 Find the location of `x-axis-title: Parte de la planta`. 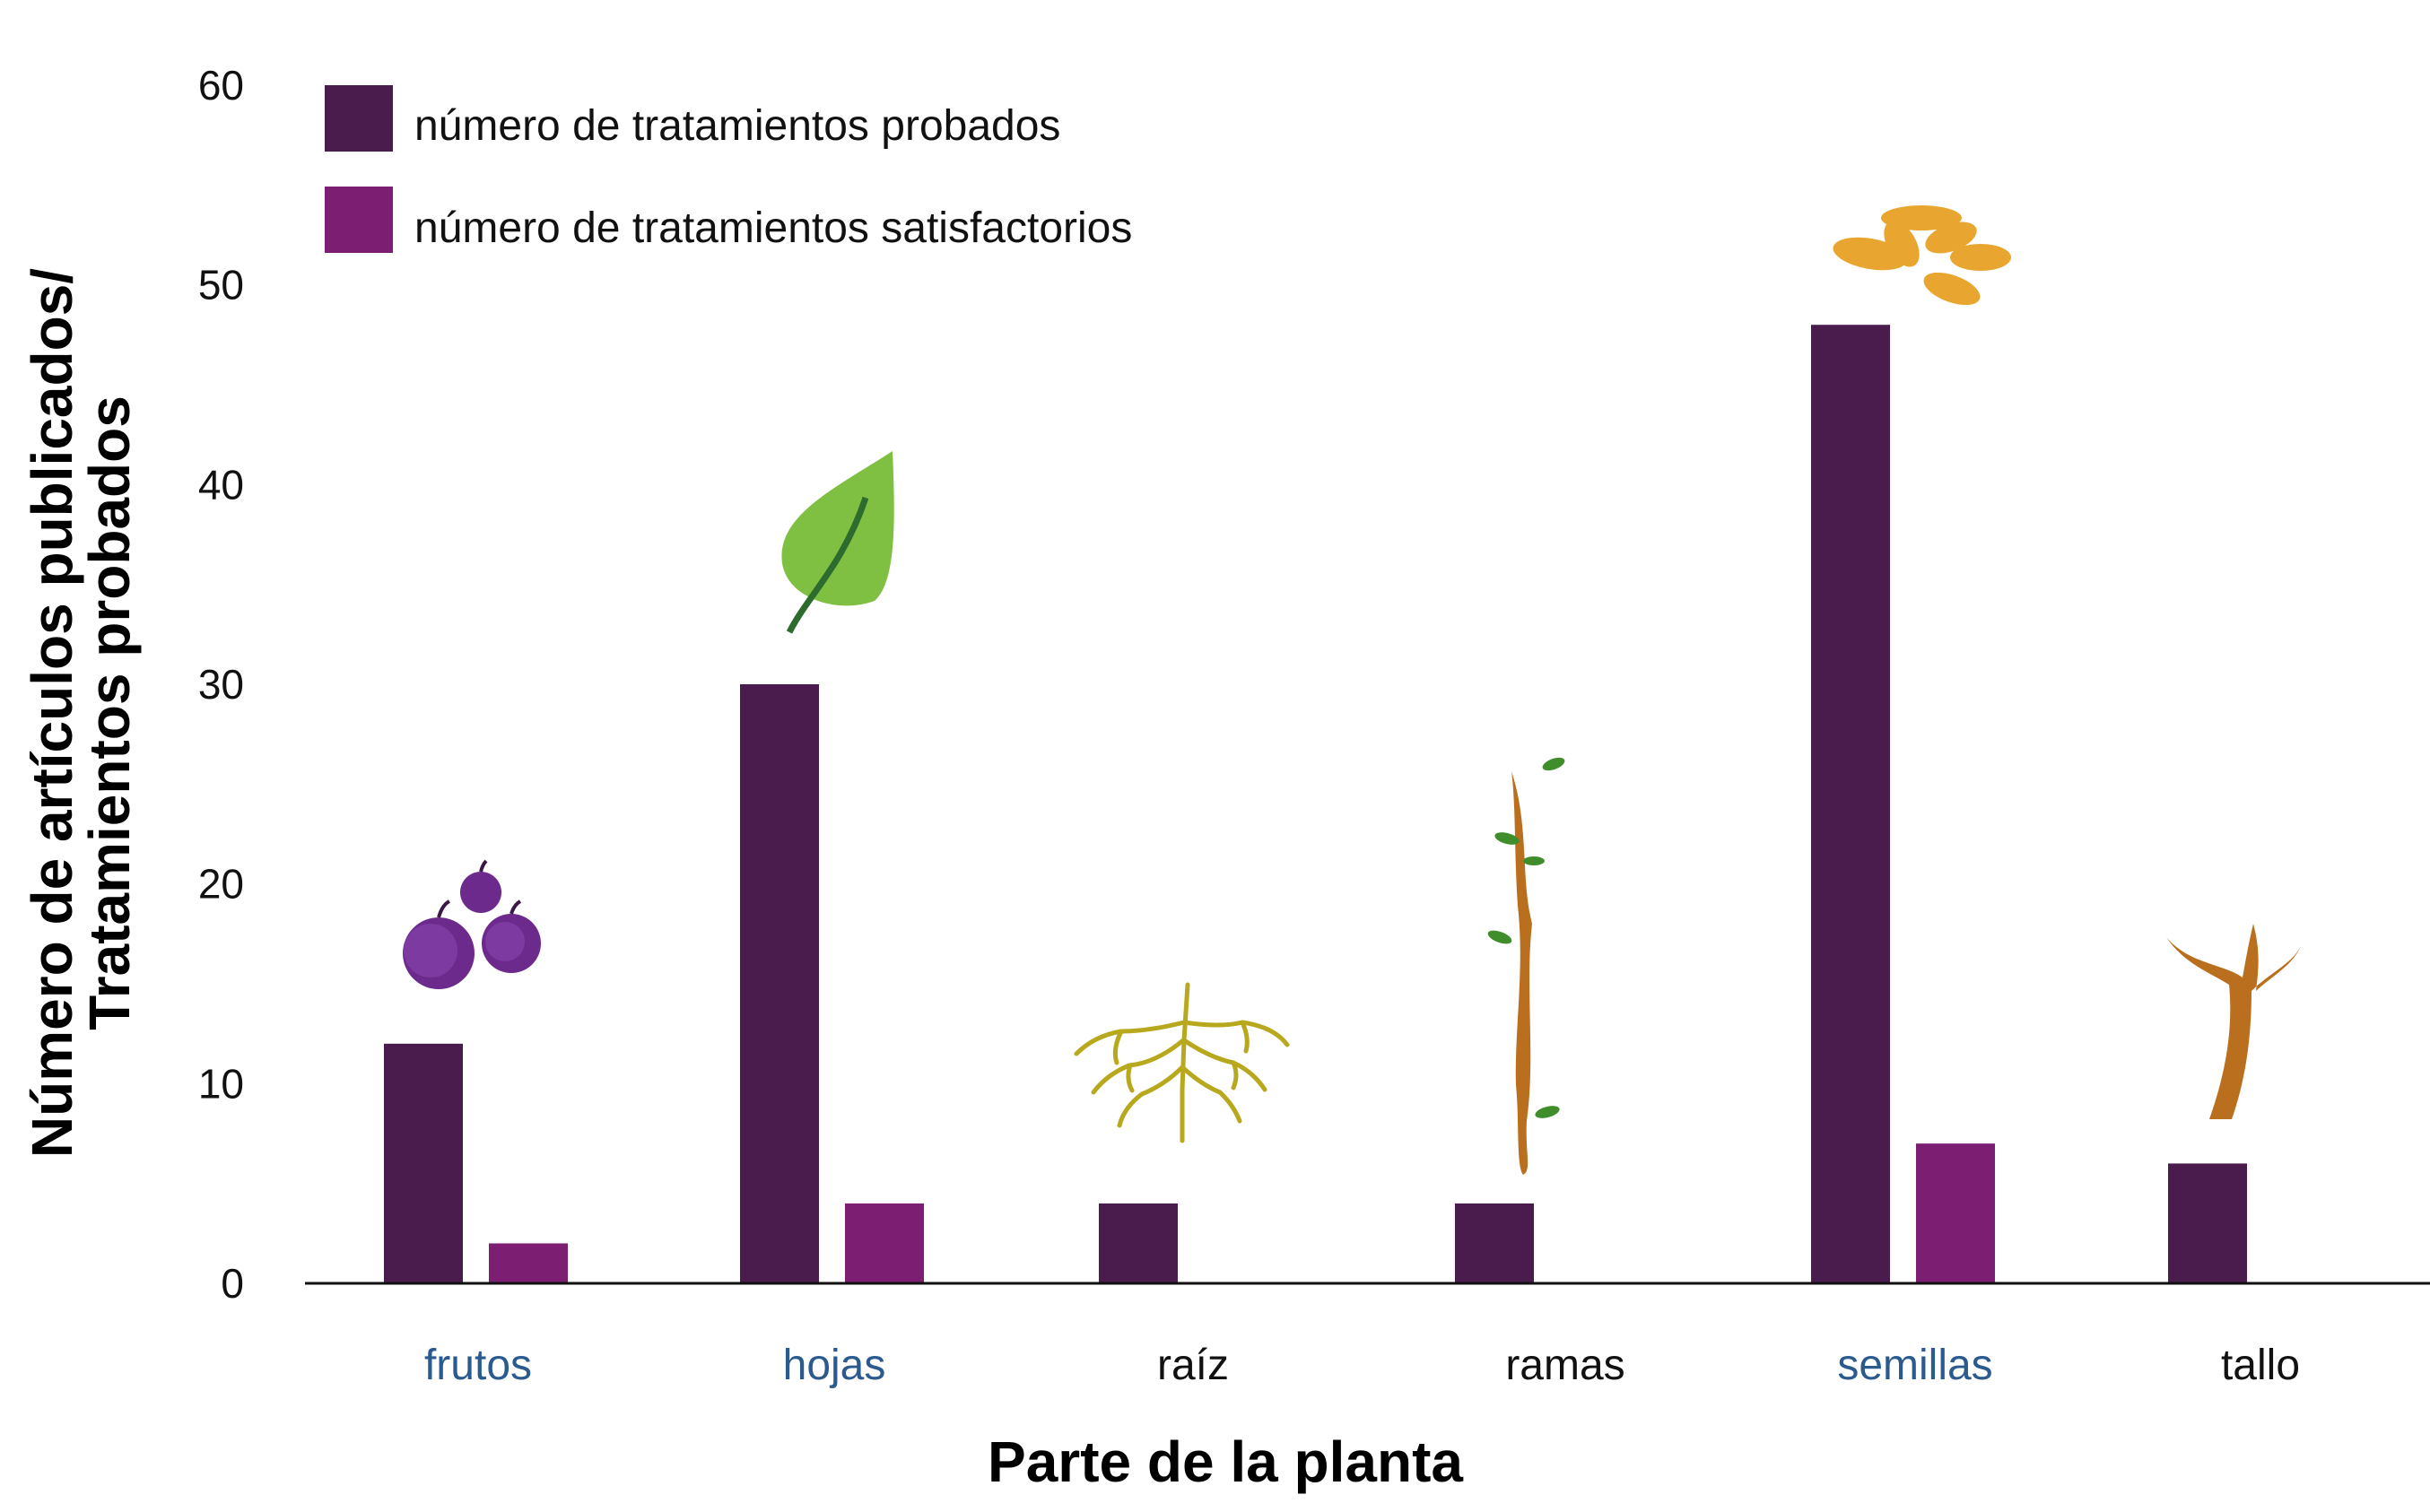

x-axis-title: Parte de la planta is located at coordinates (1226, 1461).